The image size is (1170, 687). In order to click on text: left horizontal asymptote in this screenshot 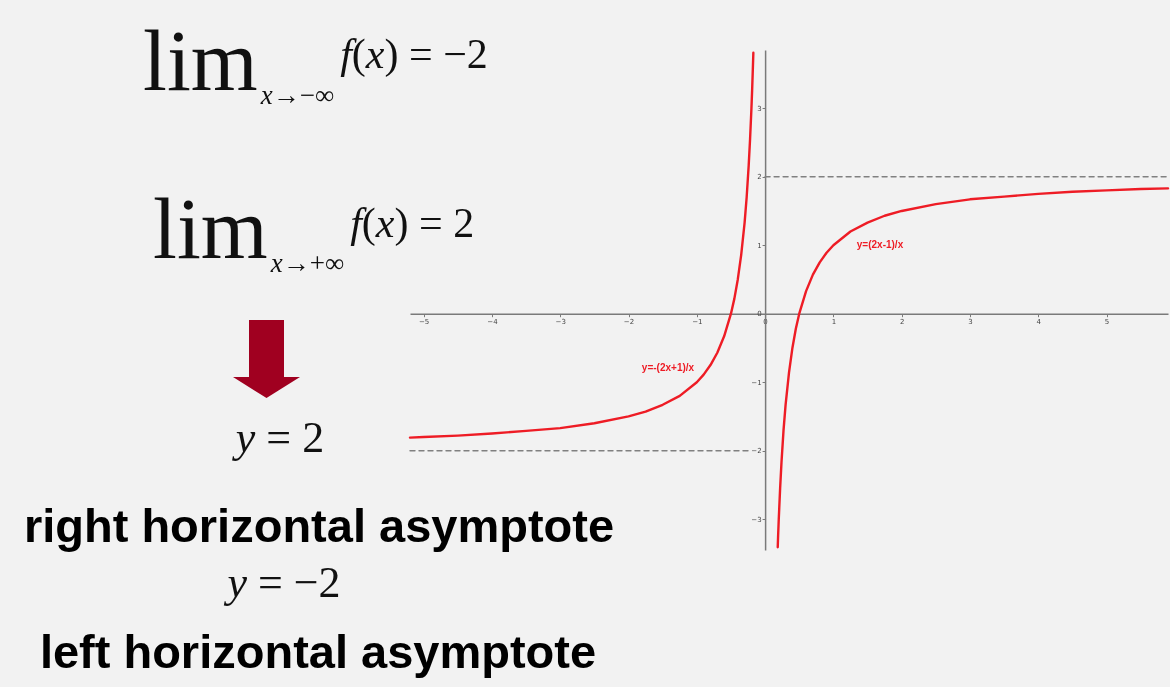, I will do `click(318, 651)`.